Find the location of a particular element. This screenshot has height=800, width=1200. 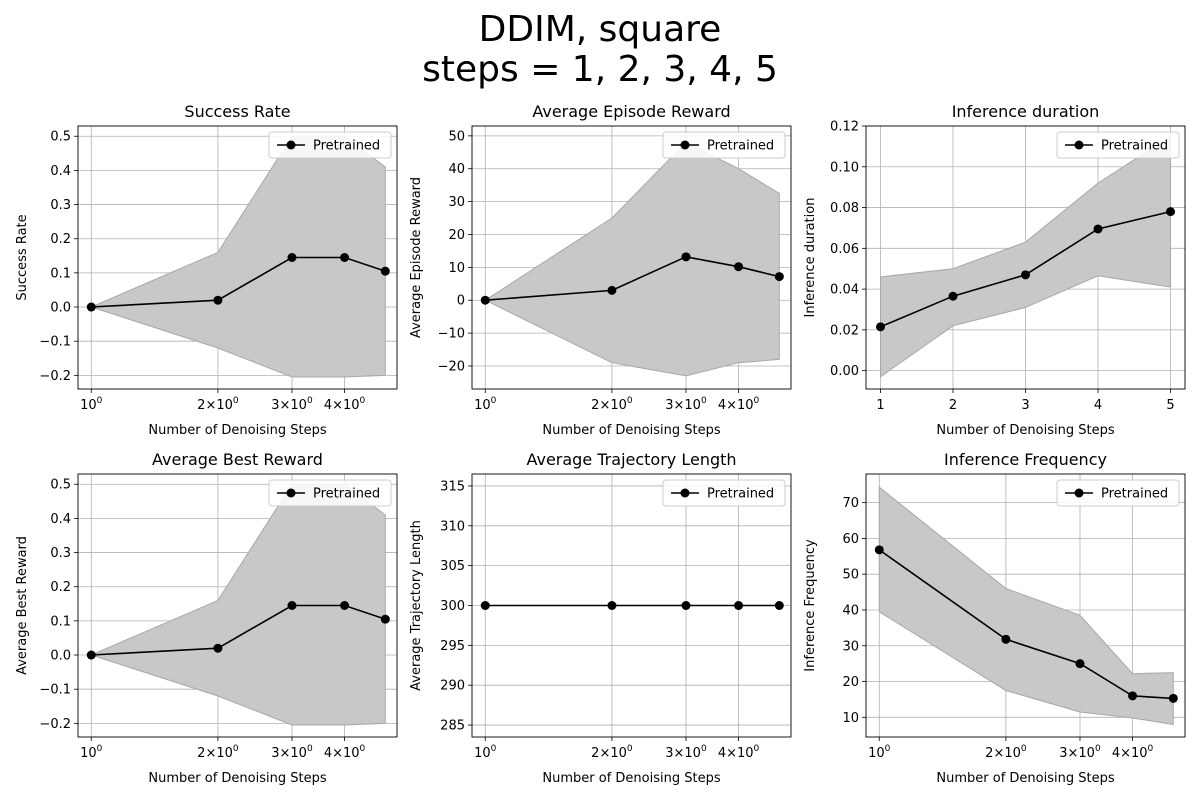

plot5-legend: Pretrained is located at coordinates (724, 493).